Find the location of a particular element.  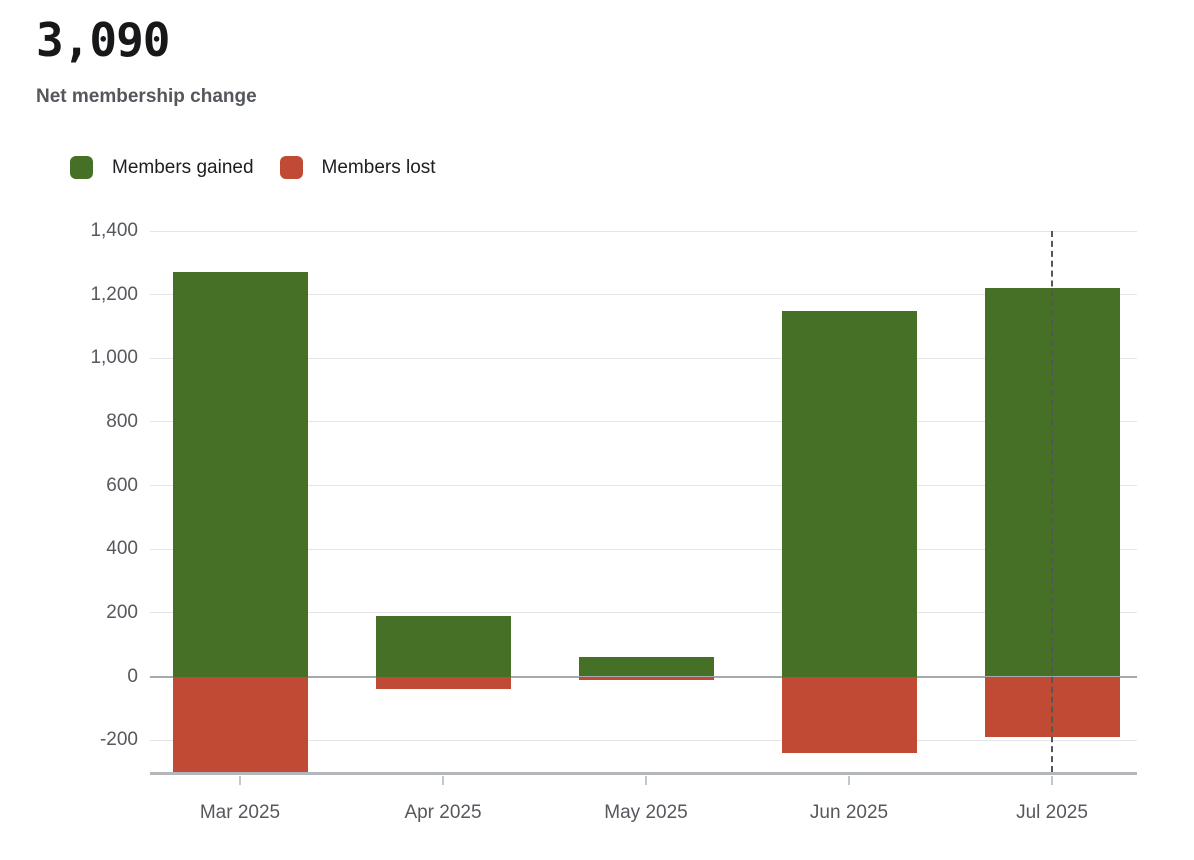

x-tick-label: Jun 2025 is located at coordinates (849, 812).